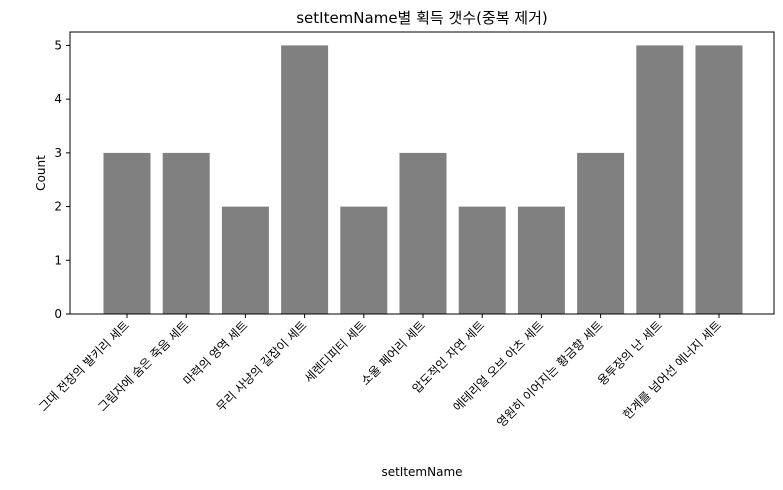  Describe the element at coordinates (58, 99) in the screenshot. I see `y-tick-label: 4` at that location.